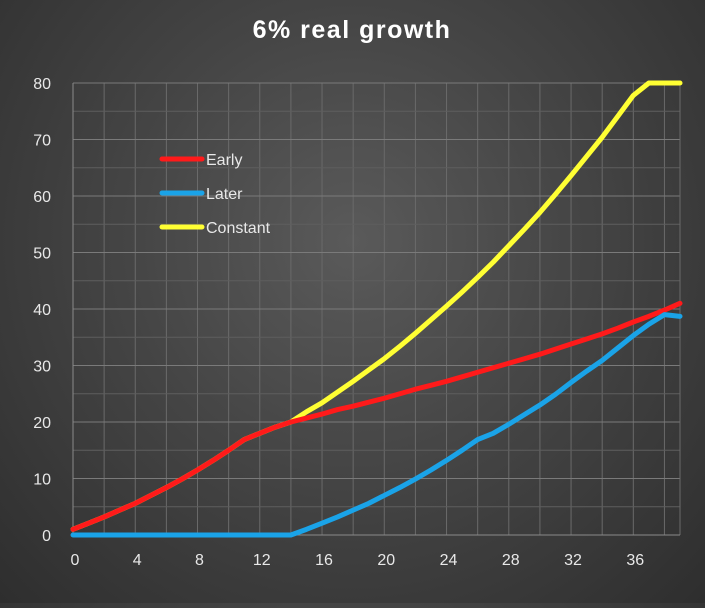 The width and height of the screenshot is (705, 608). I want to click on legend-label-early: Early, so click(224, 160).